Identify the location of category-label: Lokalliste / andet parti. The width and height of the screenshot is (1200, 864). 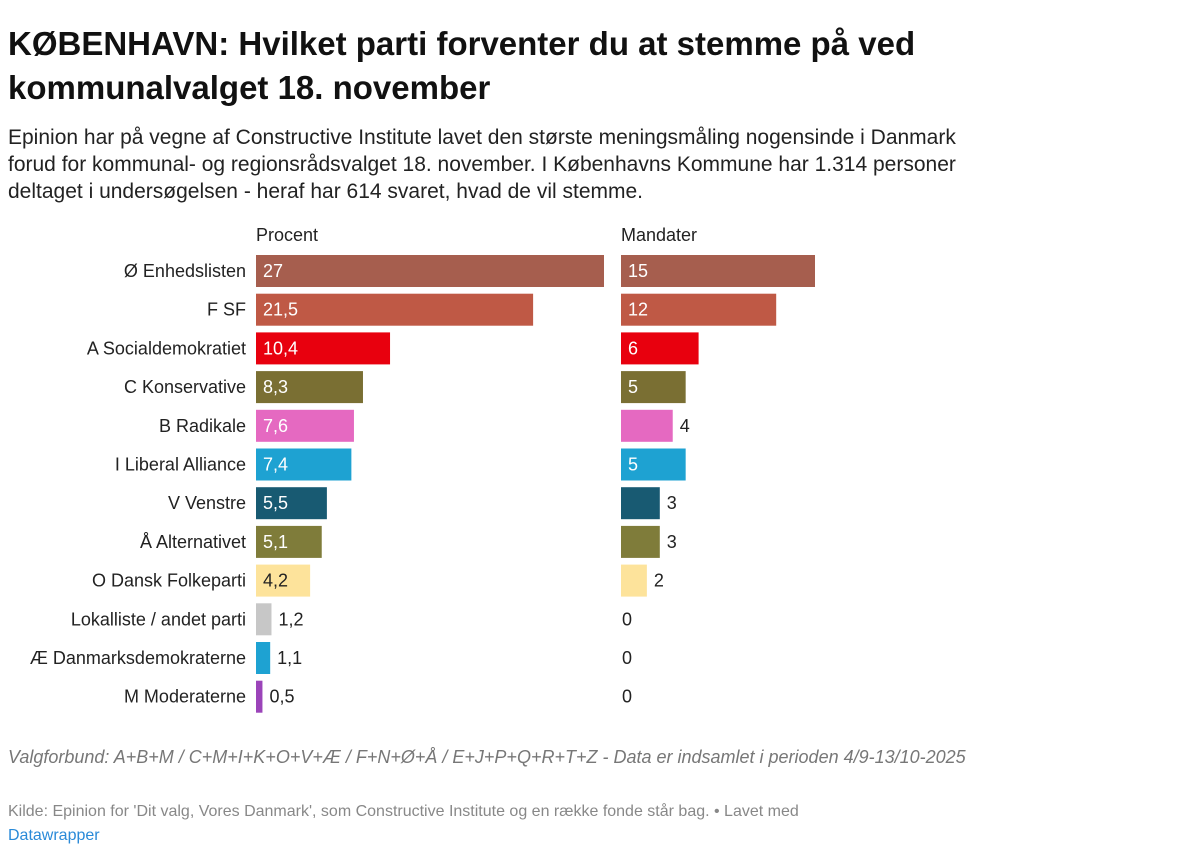
(158, 619).